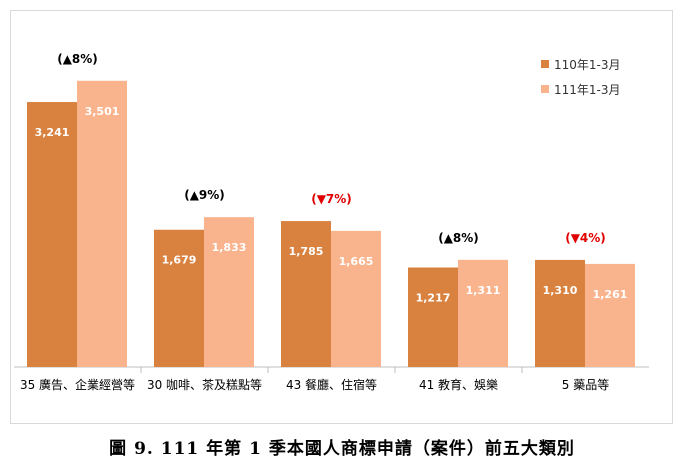 This screenshot has height=471, width=684. Describe the element at coordinates (331, 384) in the screenshot. I see `x-tick-label-3: 43 餐廳、住宿等` at that location.